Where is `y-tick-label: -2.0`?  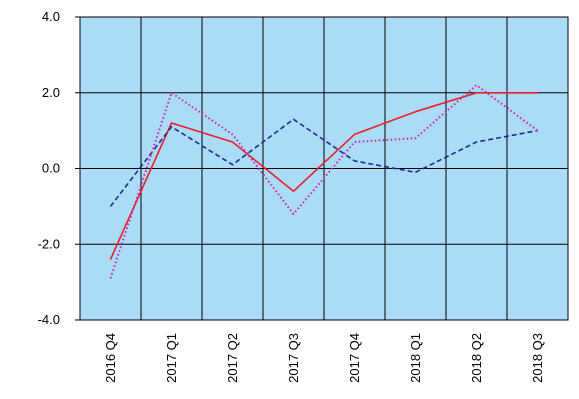 y-tick-label: -2.0 is located at coordinates (49, 243).